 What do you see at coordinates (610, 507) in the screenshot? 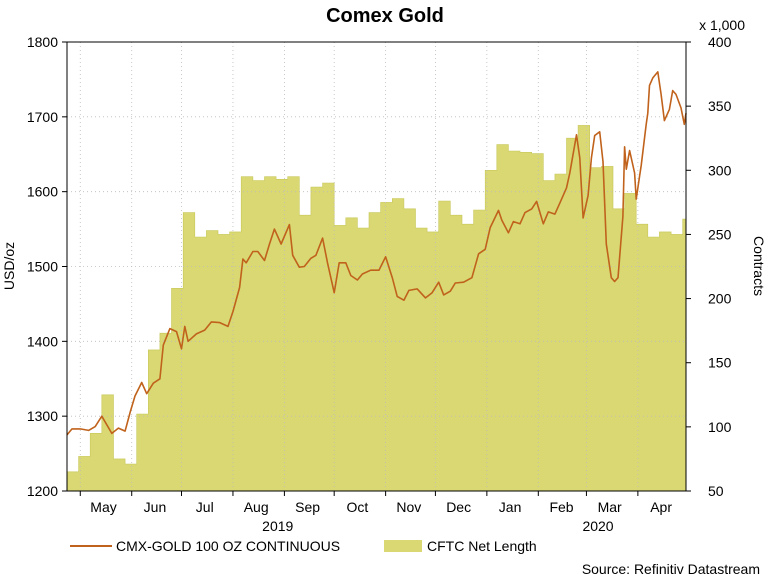
I see `x-tick-label-month: Mar` at bounding box center [610, 507].